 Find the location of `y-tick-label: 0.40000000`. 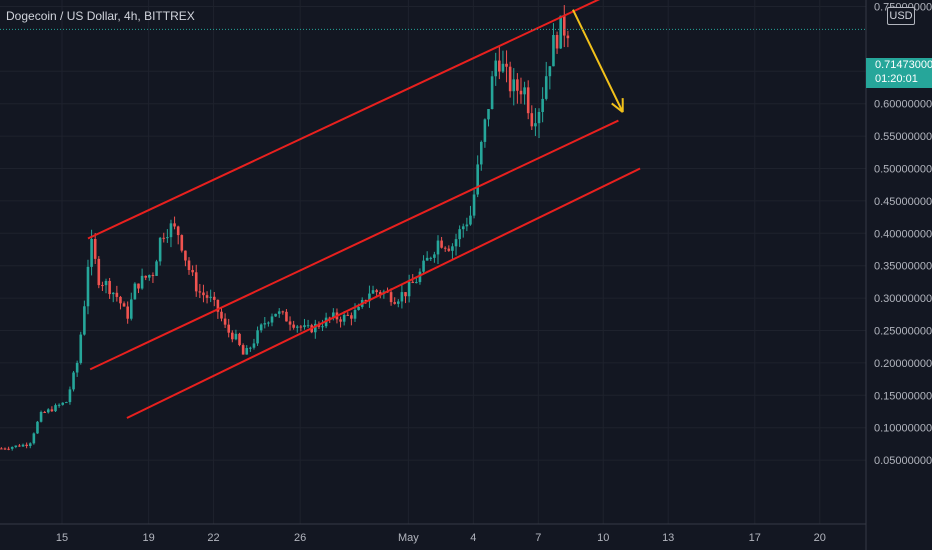

y-tick-label: 0.40000000 is located at coordinates (903, 234).